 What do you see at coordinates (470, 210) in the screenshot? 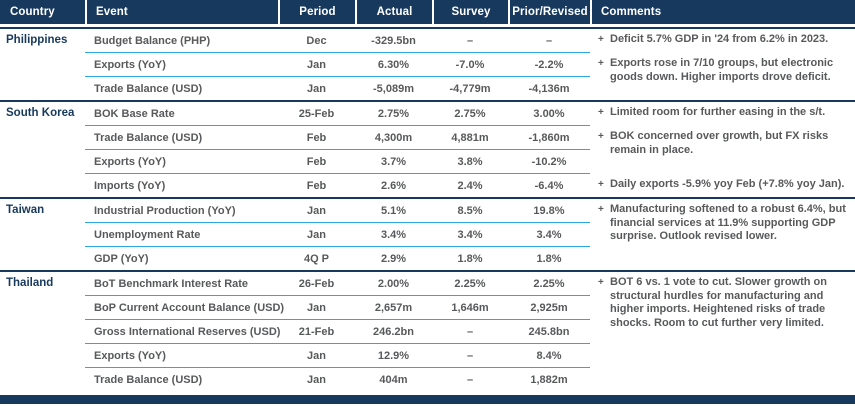
I see `survey-cell: 8.5%` at bounding box center [470, 210].